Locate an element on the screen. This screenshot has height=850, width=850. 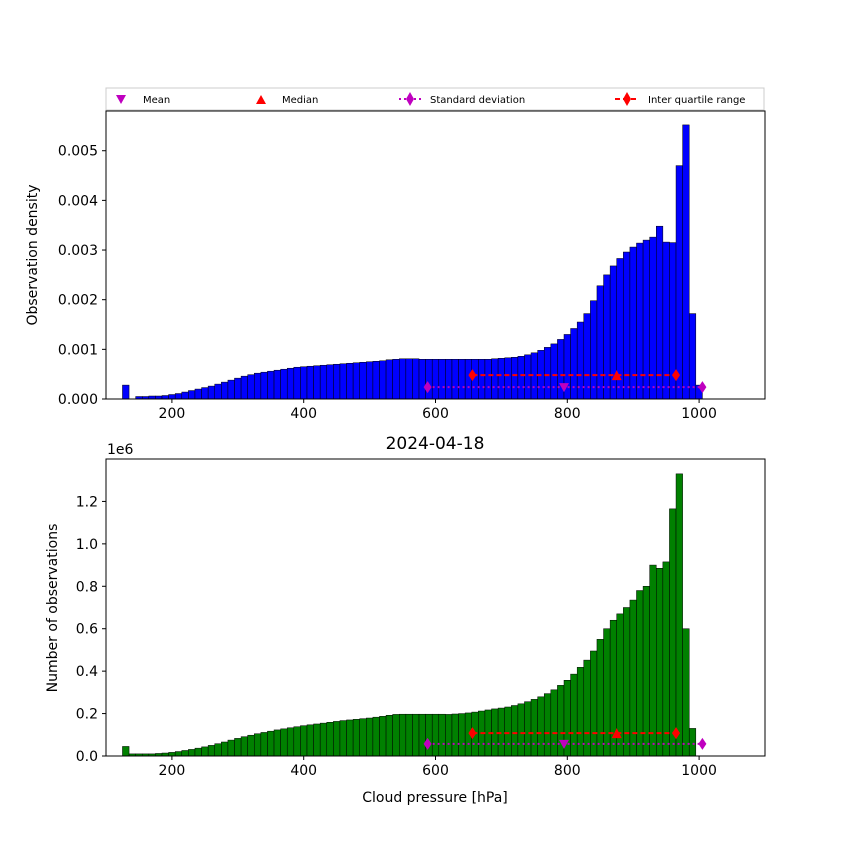
y-tick-label: 0.2 is located at coordinates (87, 715).